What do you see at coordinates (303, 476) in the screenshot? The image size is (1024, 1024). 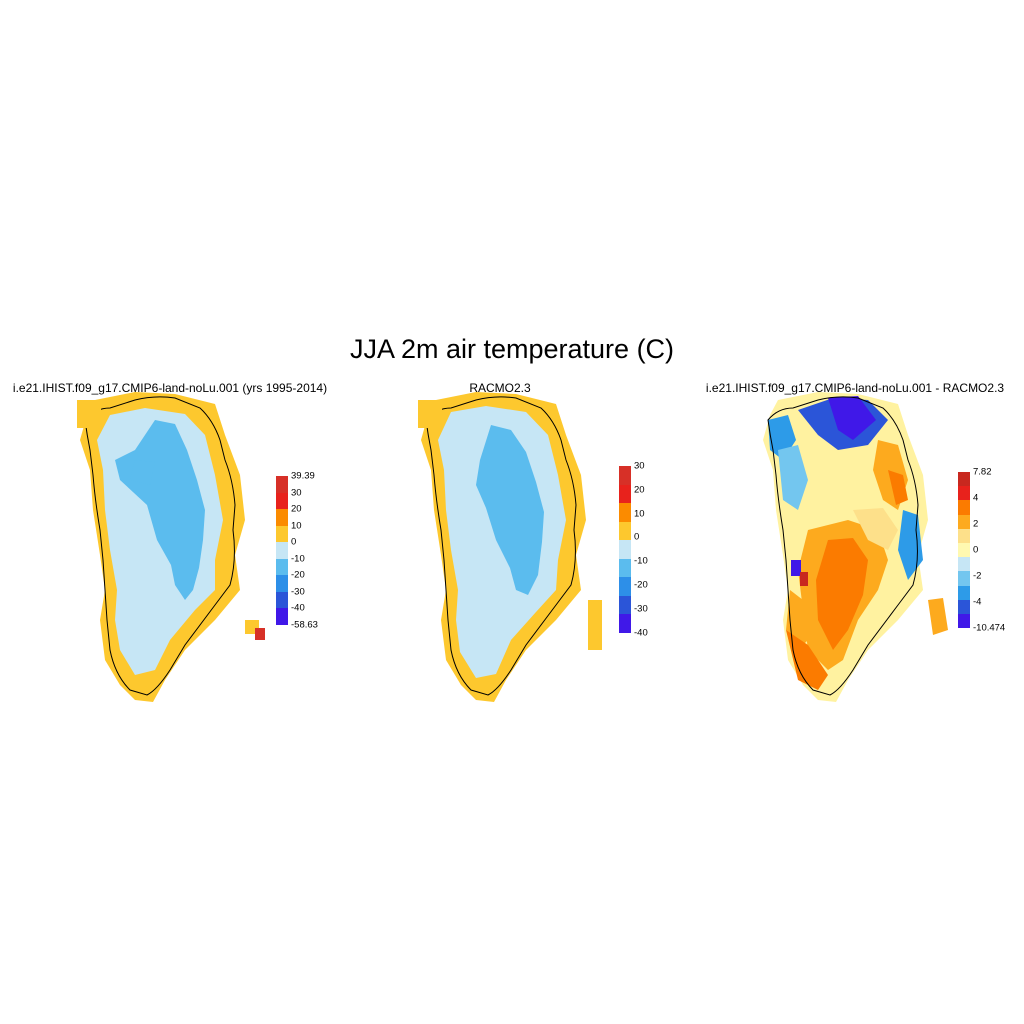 I see `colorbar-label: 39.39` at bounding box center [303, 476].